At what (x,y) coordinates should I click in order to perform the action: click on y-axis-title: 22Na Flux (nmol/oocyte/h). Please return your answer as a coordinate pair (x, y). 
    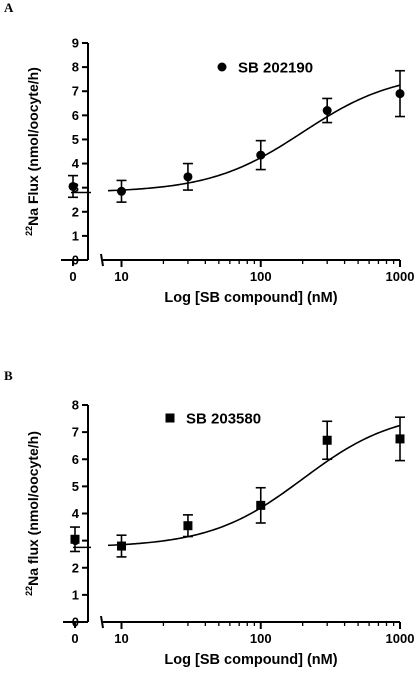
    Looking at the image, I should click on (32, 151).